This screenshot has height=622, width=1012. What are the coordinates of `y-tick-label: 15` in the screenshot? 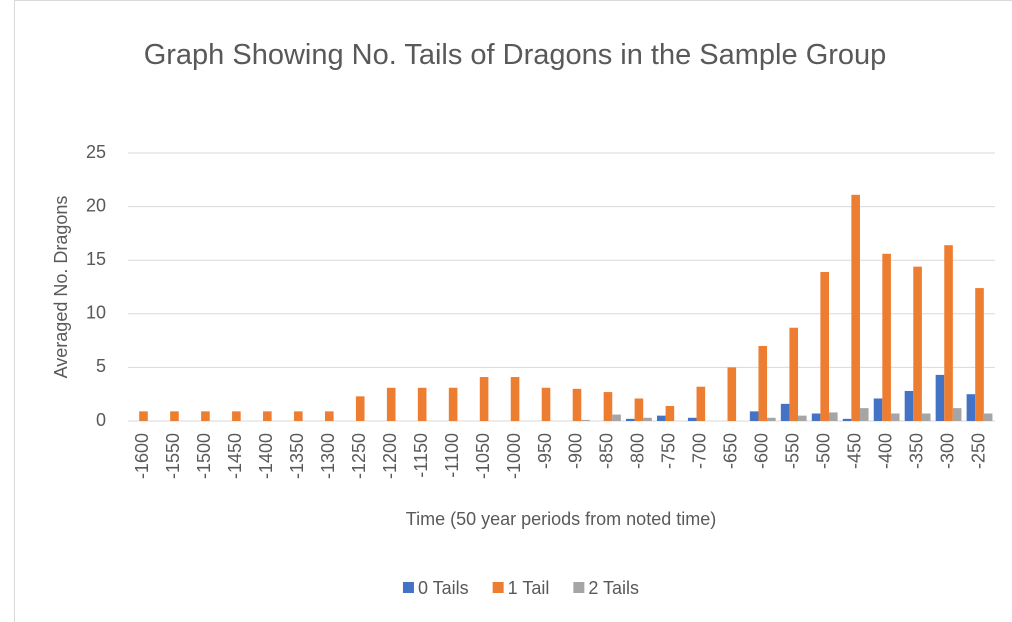 It's located at (96, 259).